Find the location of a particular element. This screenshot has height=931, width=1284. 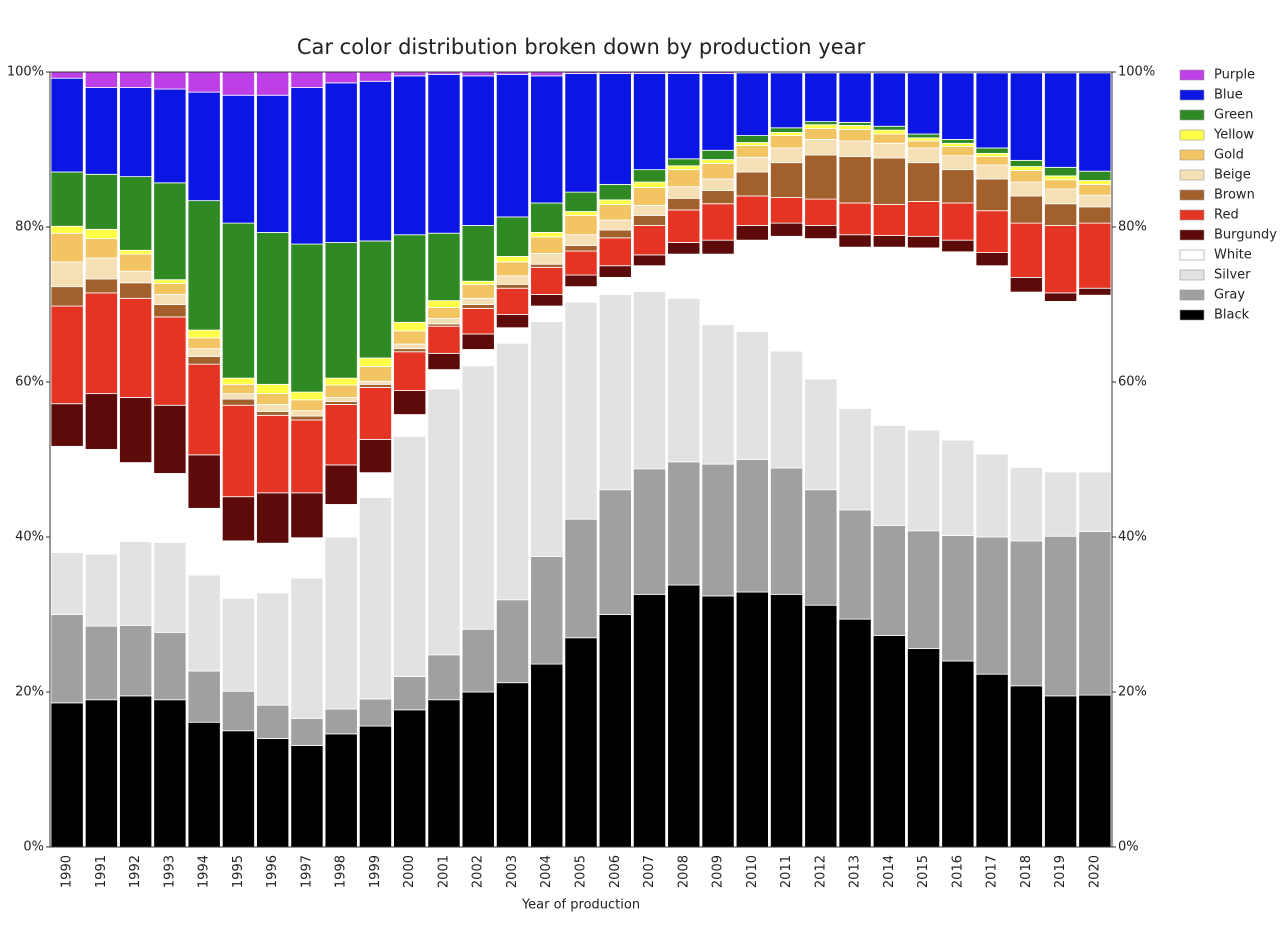

x-tick-label: 2018 is located at coordinates (1026, 871).